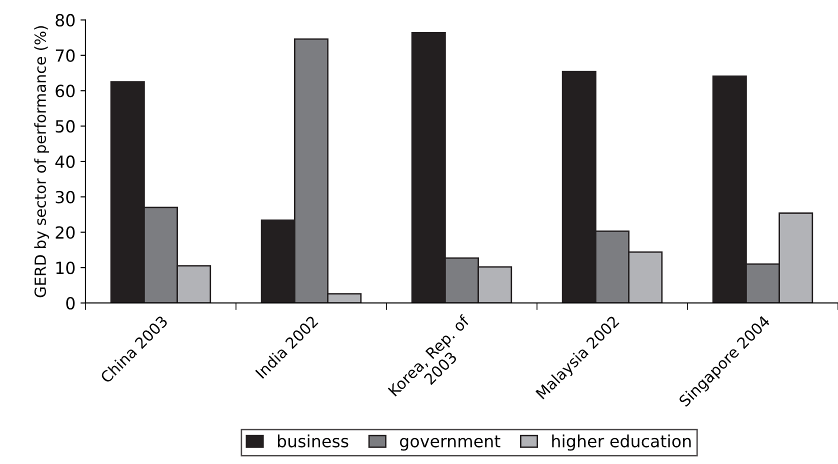 The height and width of the screenshot is (464, 838). Describe the element at coordinates (65, 232) in the screenshot. I see `y-tick-label: 20` at that location.